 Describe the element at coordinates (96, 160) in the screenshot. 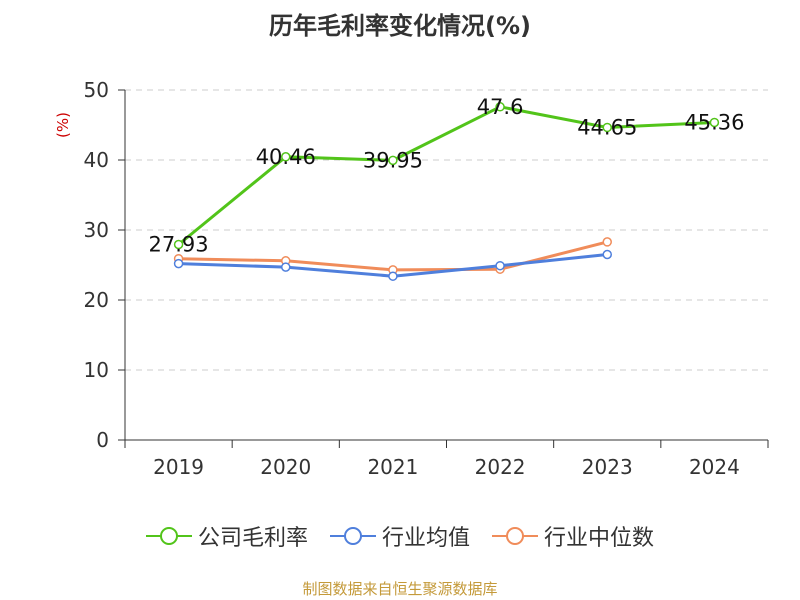

I see `y-tick-label: 40` at that location.